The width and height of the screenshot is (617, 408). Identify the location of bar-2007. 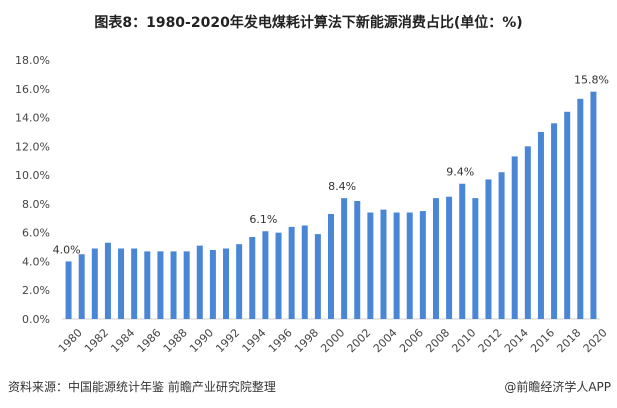
(422, 265).